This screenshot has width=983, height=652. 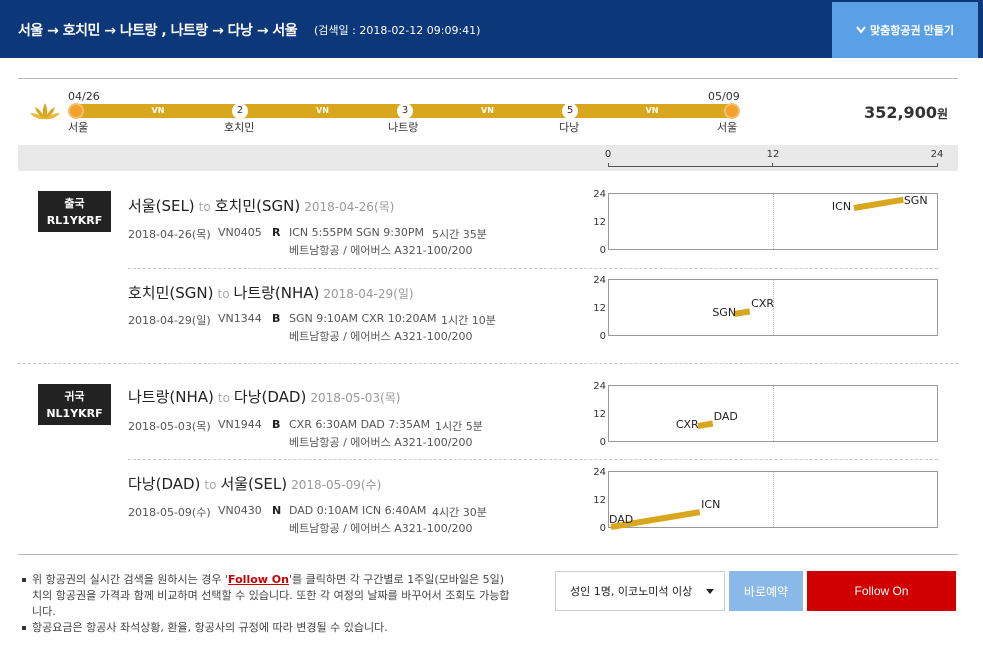 I want to click on segment-flight-number: VN1344, so click(x=240, y=318).